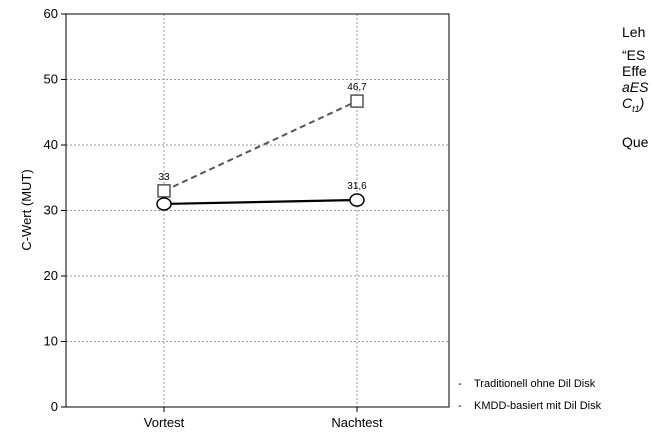 This screenshot has width=652, height=438. What do you see at coordinates (635, 142) in the screenshot?
I see `side-text-6: Que` at bounding box center [635, 142].